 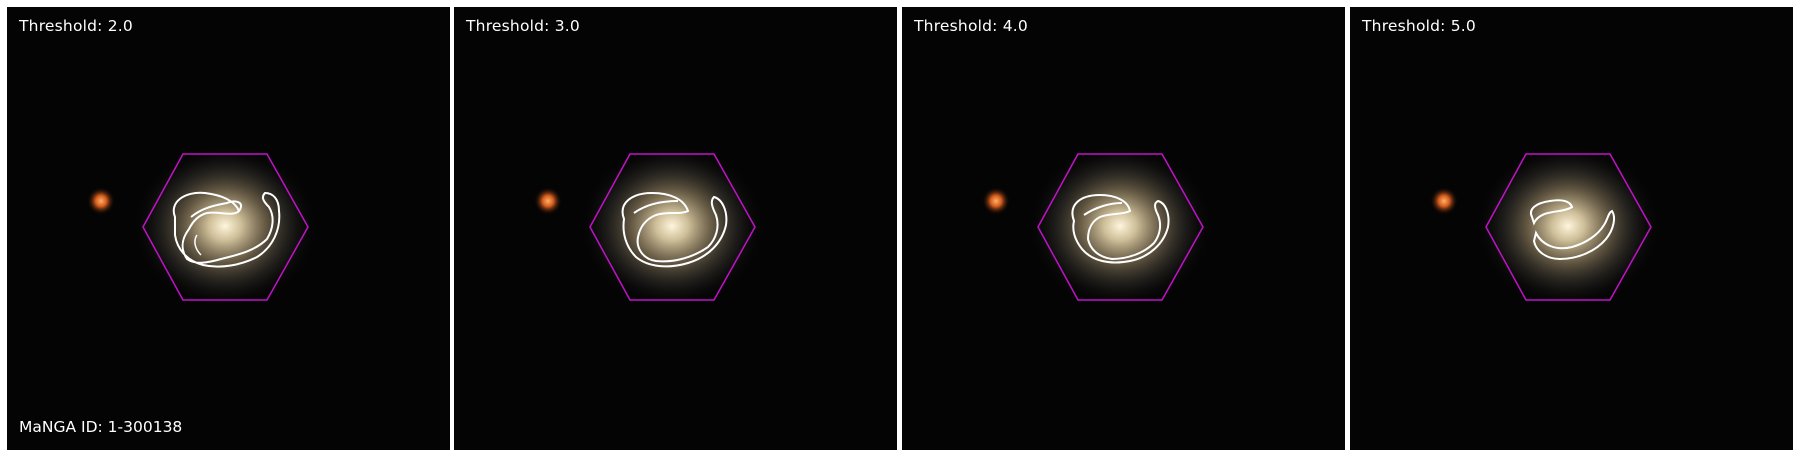 I want to click on threshold-label: Threshold: 4.0, so click(x=971, y=26).